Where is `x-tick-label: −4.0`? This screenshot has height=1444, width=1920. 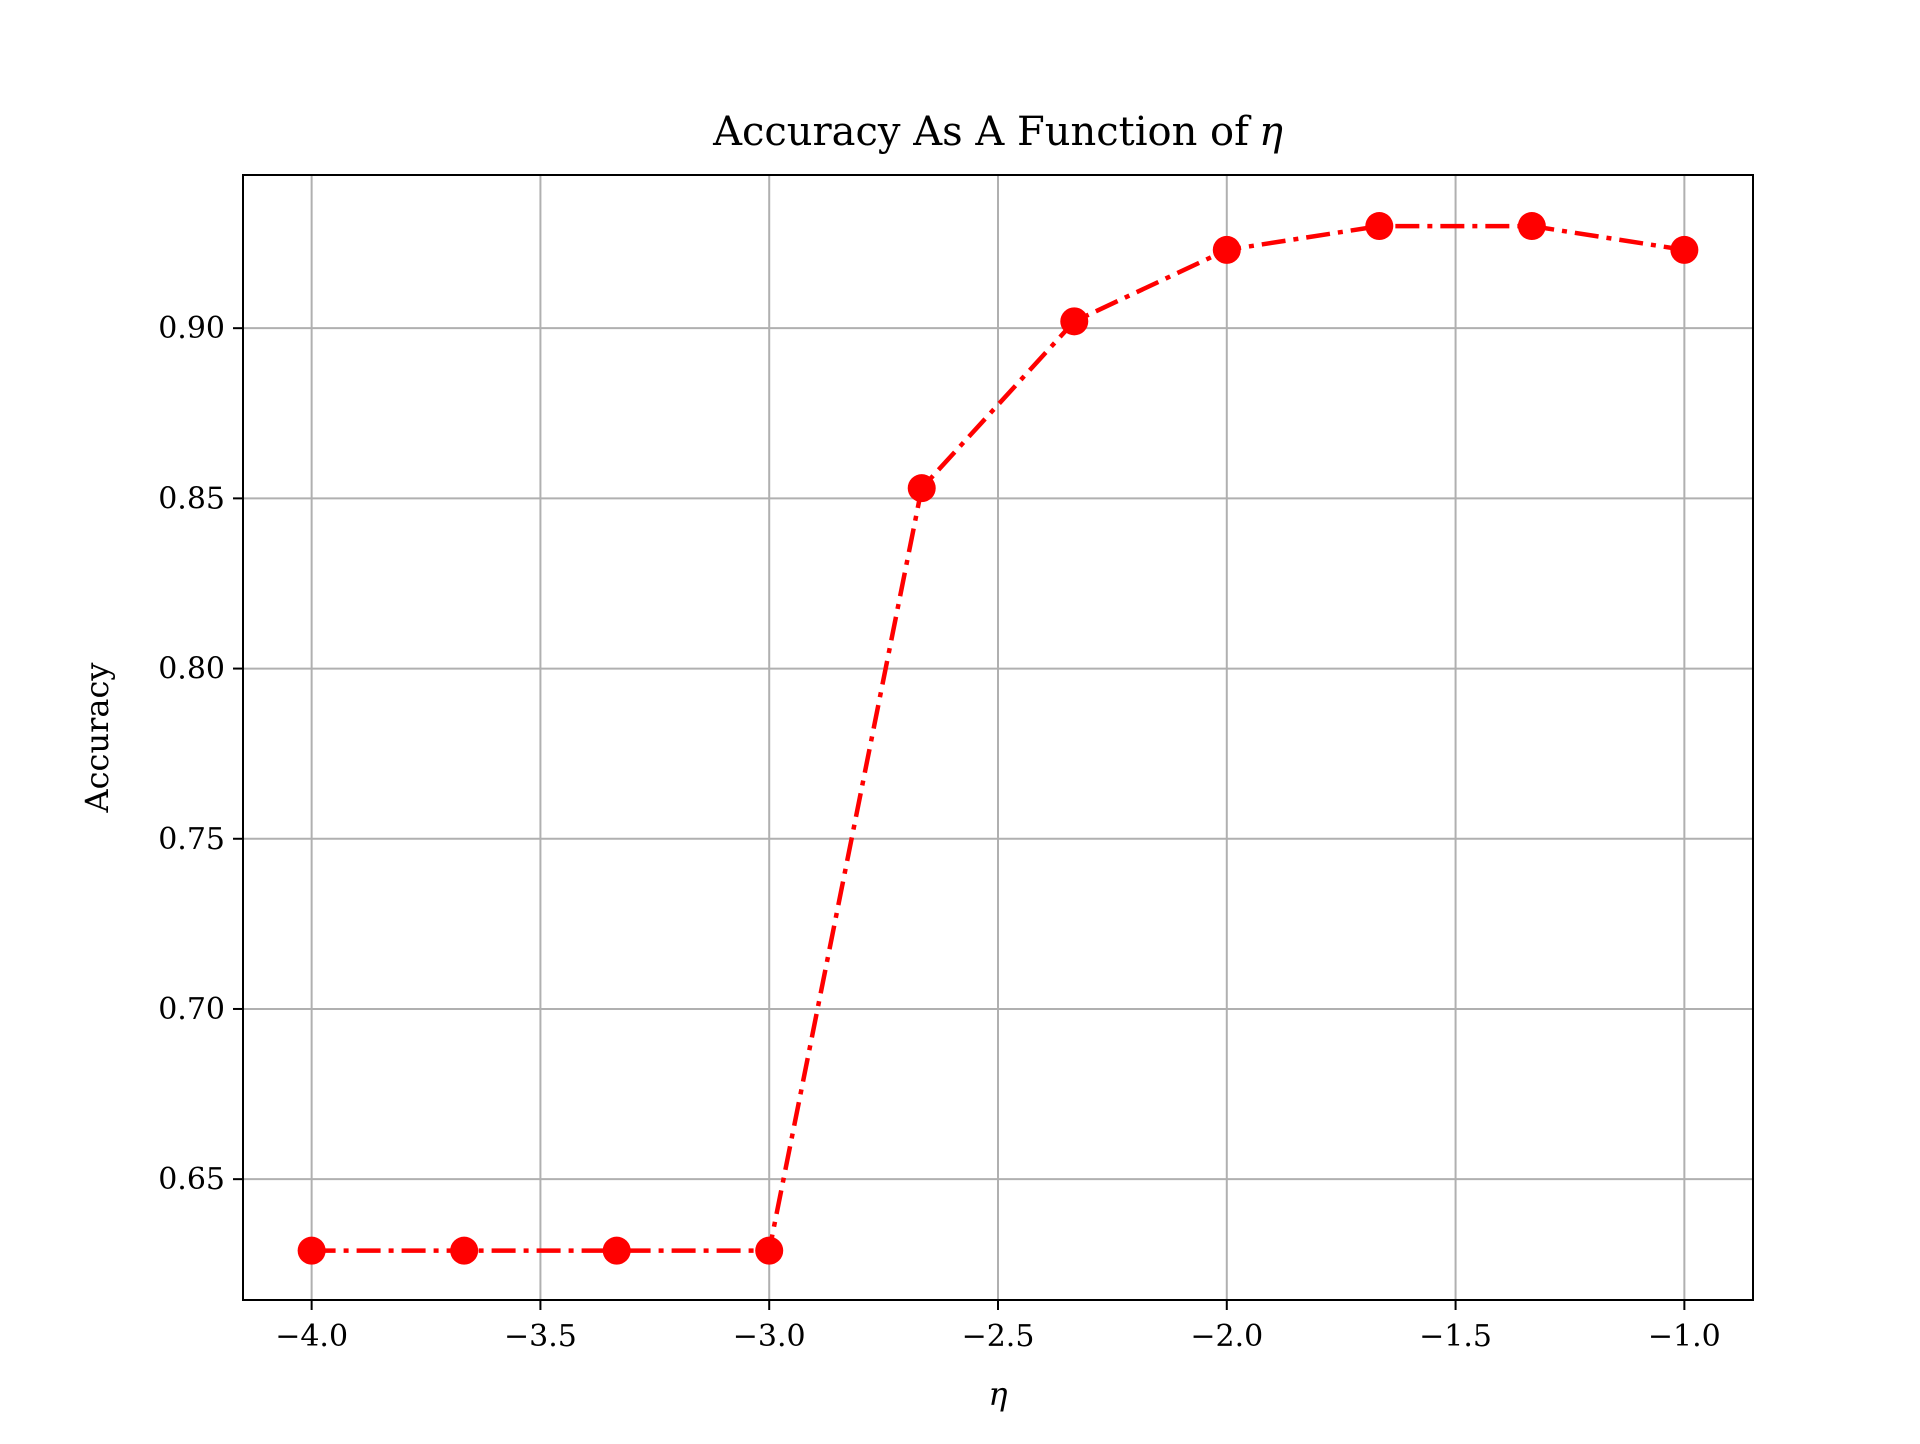
x-tick-label: −4.0 is located at coordinates (311, 1336).